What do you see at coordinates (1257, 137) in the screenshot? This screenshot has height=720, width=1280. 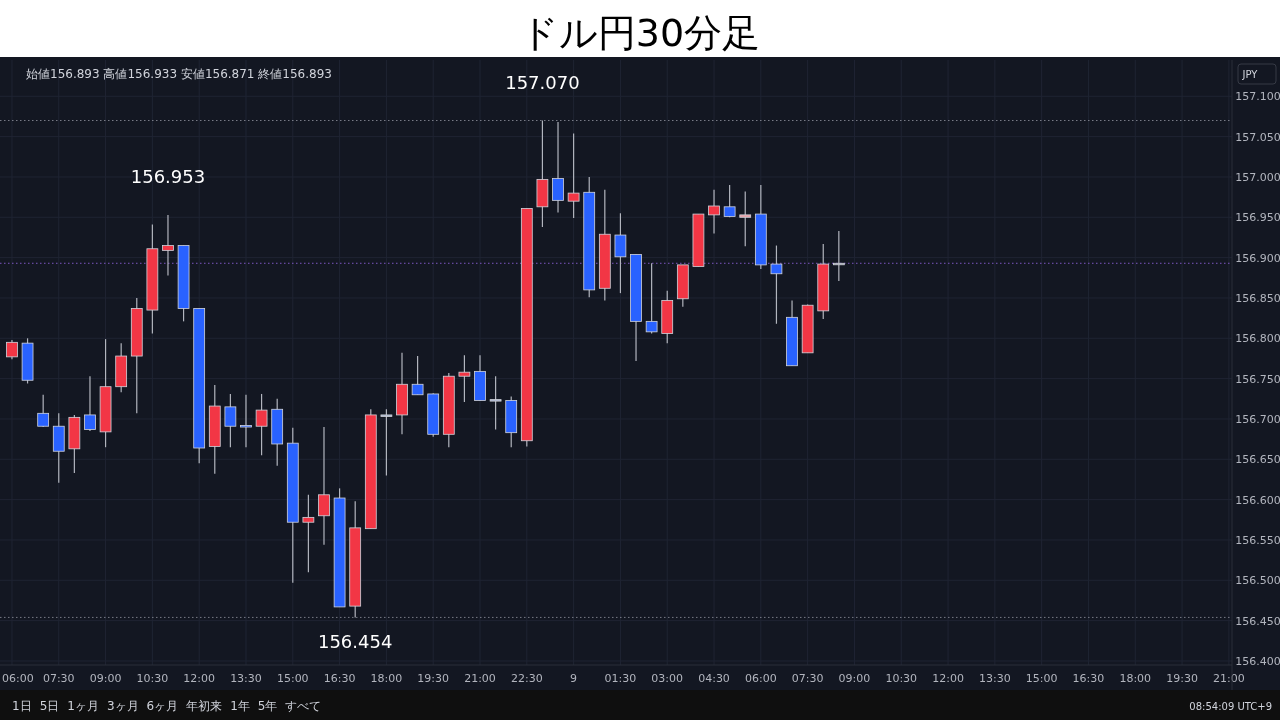 I see `y-tick-label: 157.050` at bounding box center [1257, 137].